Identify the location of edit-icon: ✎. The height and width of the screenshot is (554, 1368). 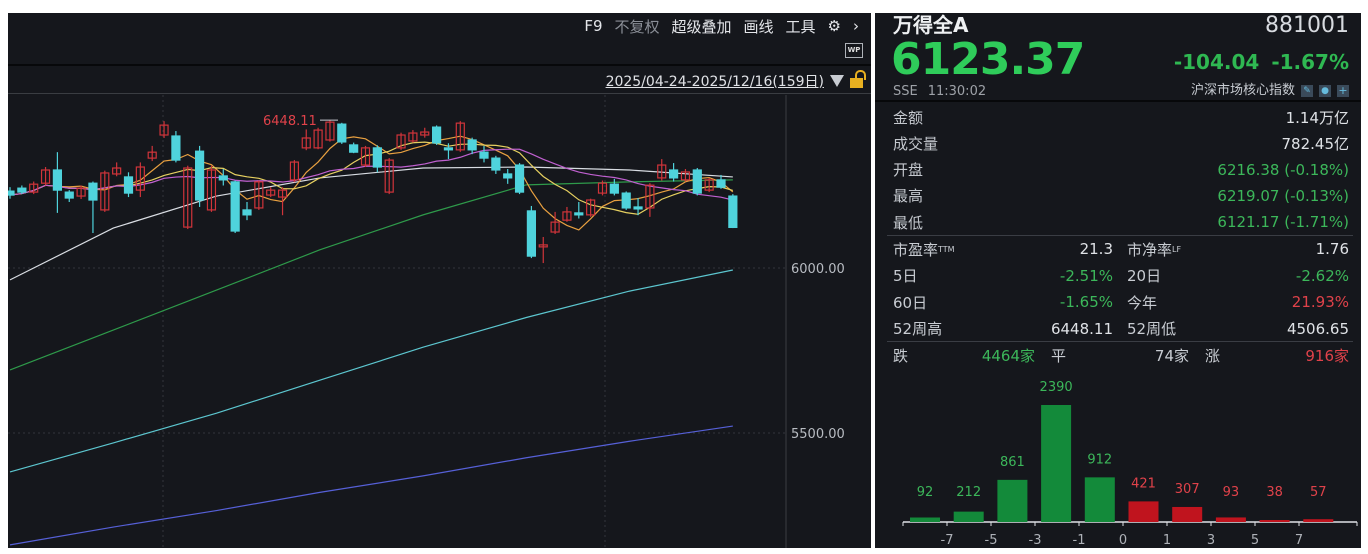
(1307, 90).